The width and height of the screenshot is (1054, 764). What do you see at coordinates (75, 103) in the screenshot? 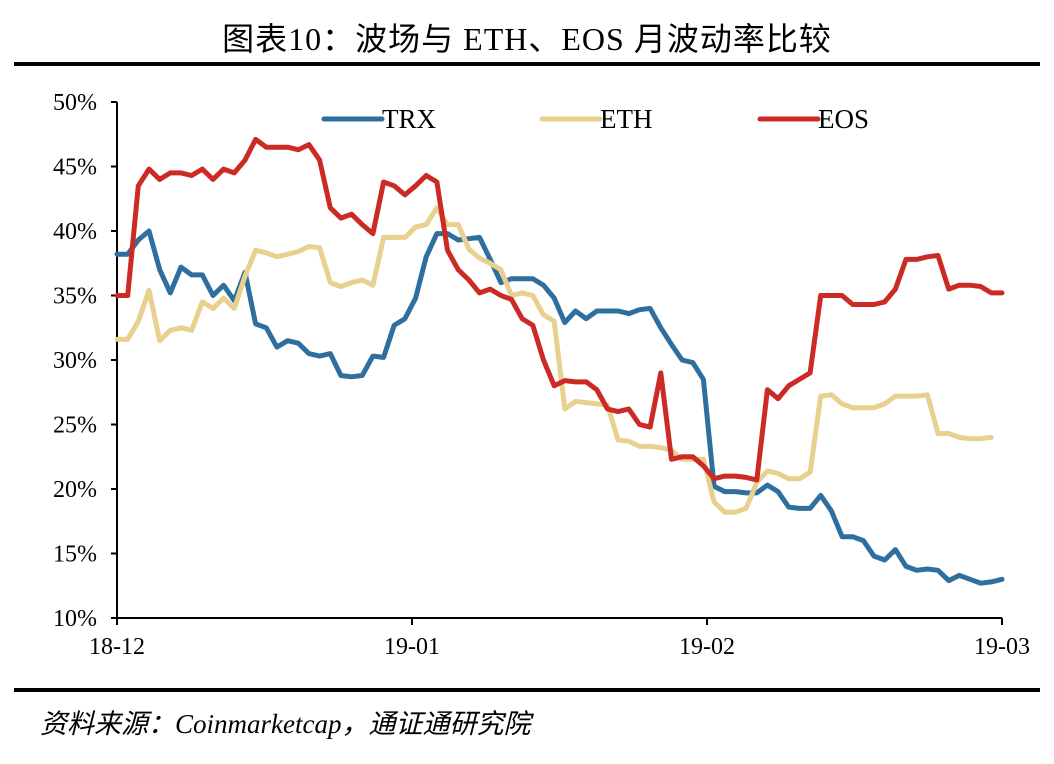
I see `y-tick-label: 50%` at bounding box center [75, 103].